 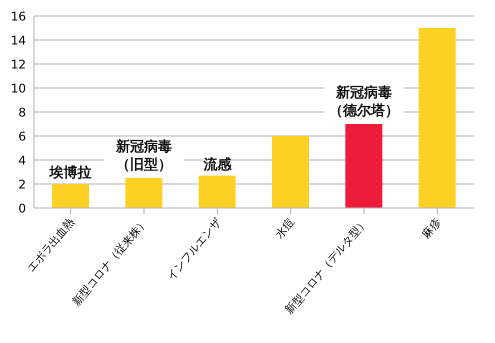 What do you see at coordinates (18, 40) in the screenshot?
I see `y-tick-label: 14` at bounding box center [18, 40].